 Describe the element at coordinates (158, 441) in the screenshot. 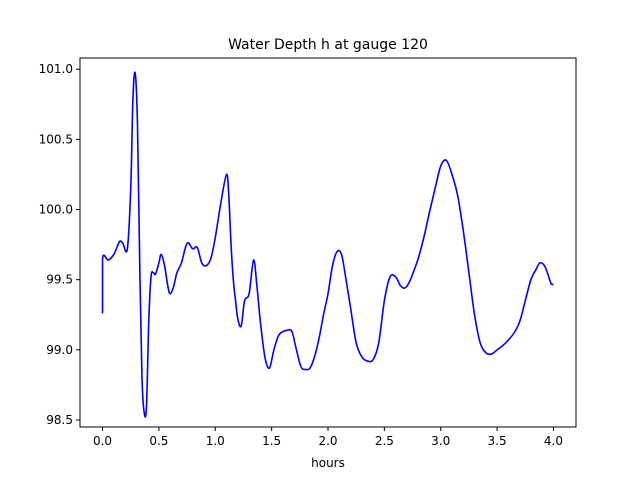

I see `x-tick-label: 0.5` at that location.